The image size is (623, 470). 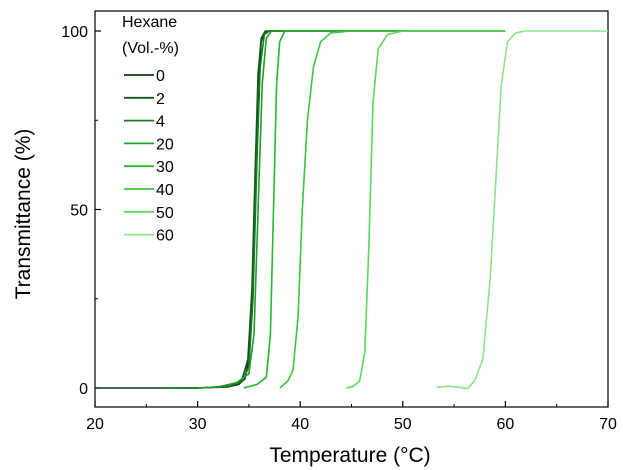 What do you see at coordinates (165, 144) in the screenshot?
I see `legend-label-20: 20` at bounding box center [165, 144].